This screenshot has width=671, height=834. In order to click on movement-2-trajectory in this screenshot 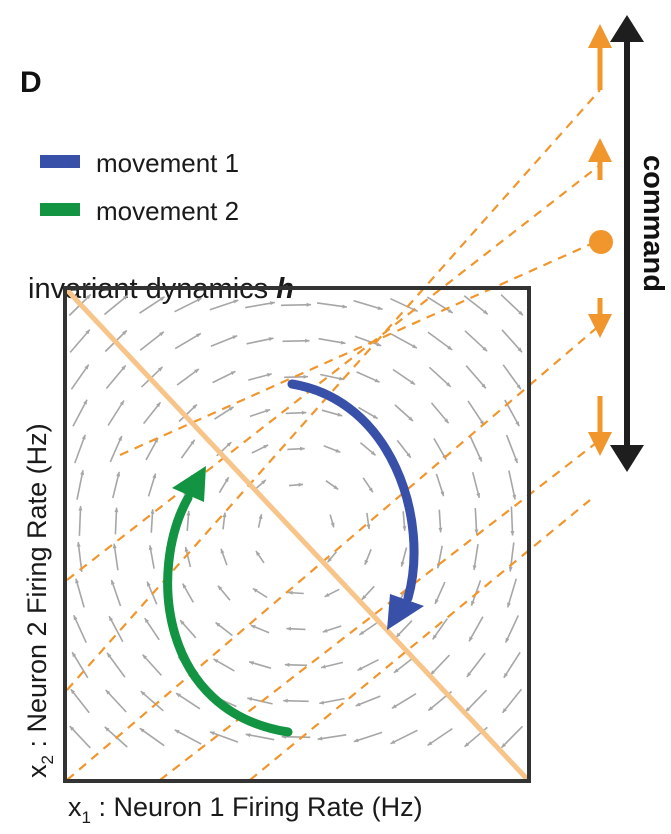, I will do `click(228, 601)`.